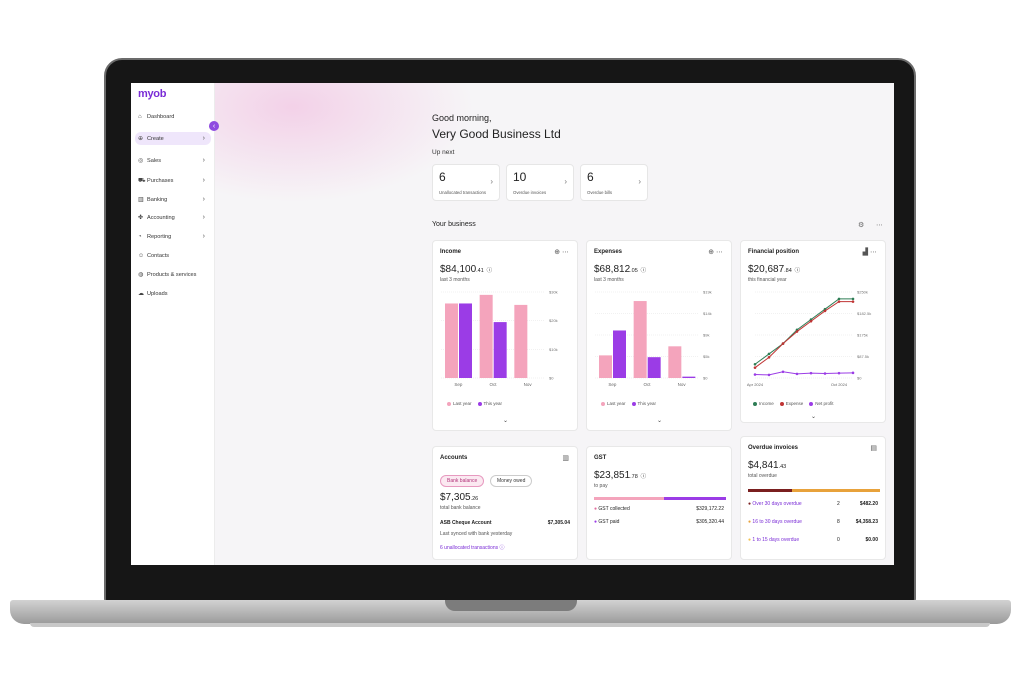  What do you see at coordinates (155, 138) in the screenshot?
I see `sidebar-item-label: Create` at bounding box center [155, 138].